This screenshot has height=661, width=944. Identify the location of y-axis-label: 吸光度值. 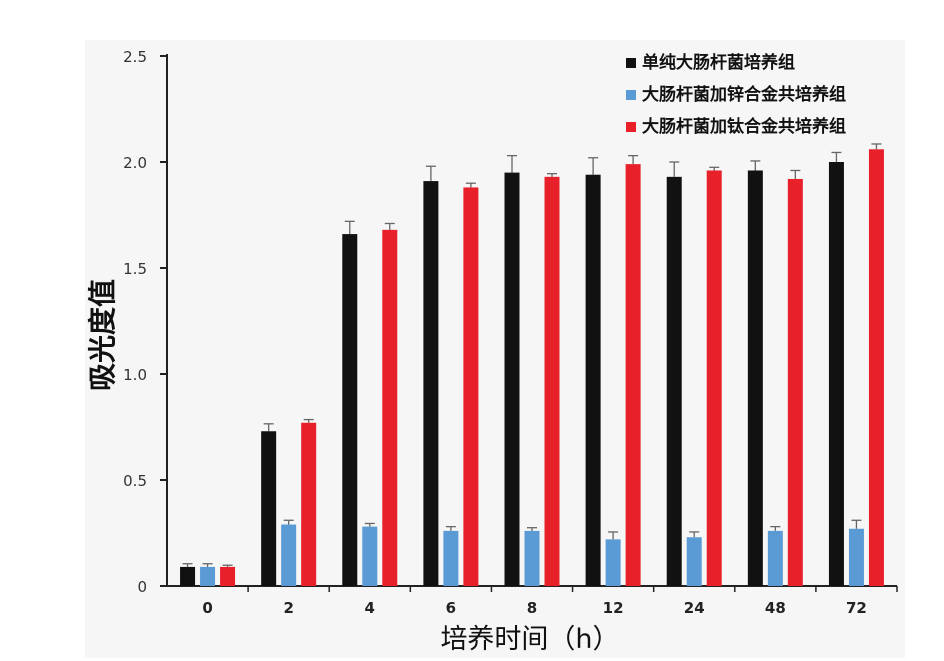
(102, 335).